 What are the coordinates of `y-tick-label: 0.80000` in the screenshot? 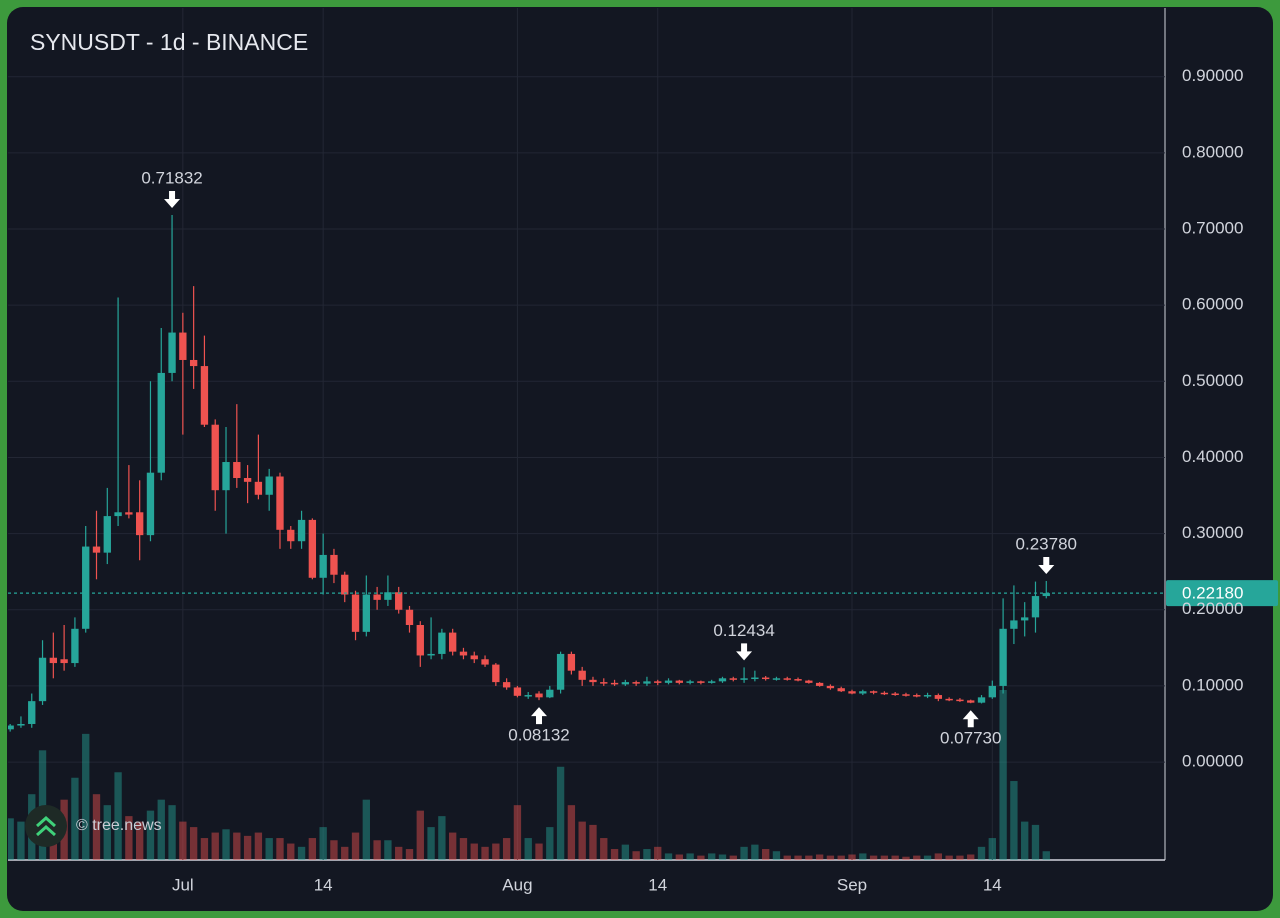 It's located at (1212, 151).